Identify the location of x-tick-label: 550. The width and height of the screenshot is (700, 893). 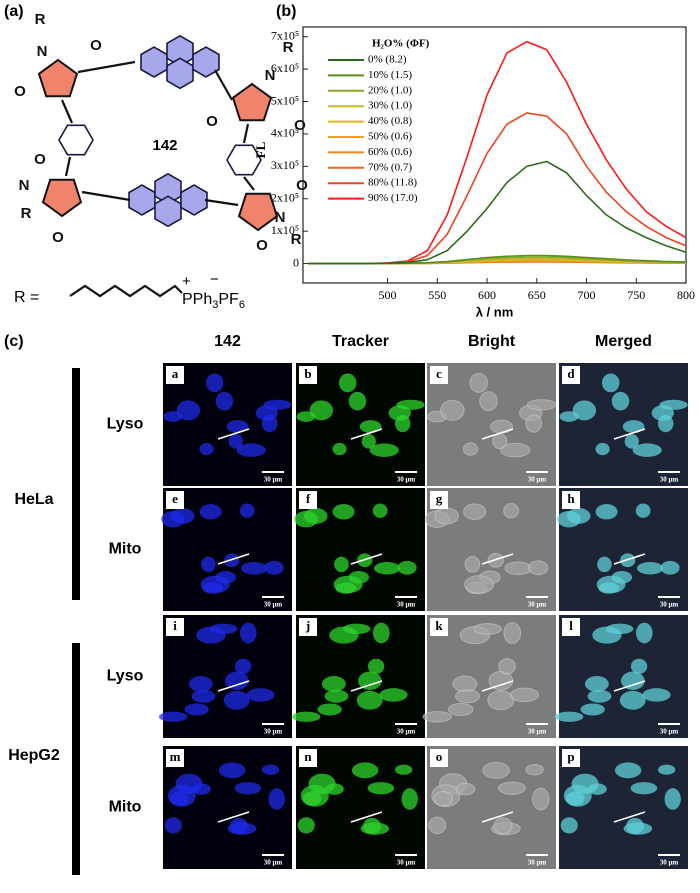
(437, 295).